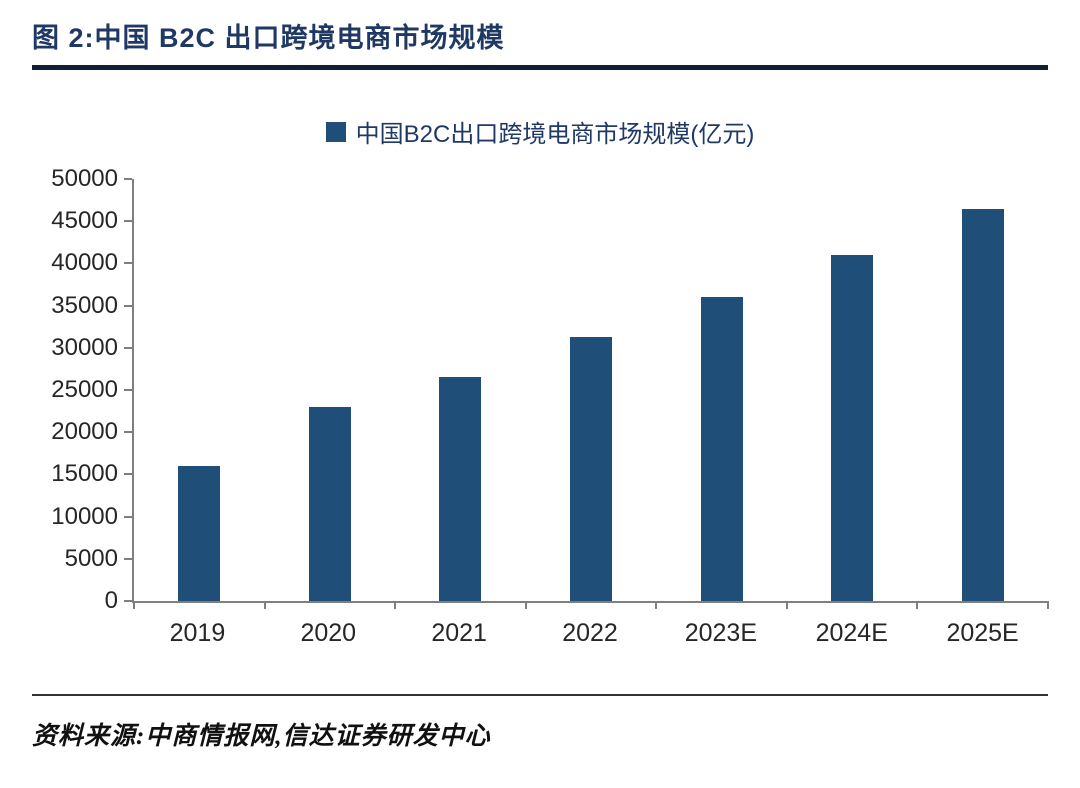  Describe the element at coordinates (540, 67) in the screenshot. I see `title-divider` at that location.